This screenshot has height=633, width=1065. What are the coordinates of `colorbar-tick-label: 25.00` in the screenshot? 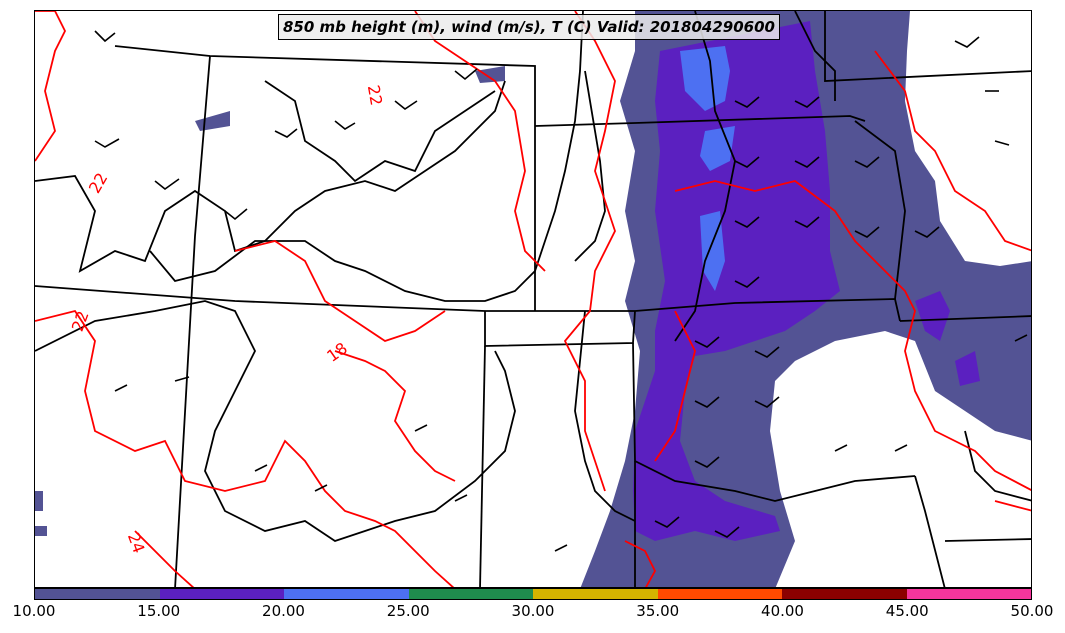 It's located at (408, 611).